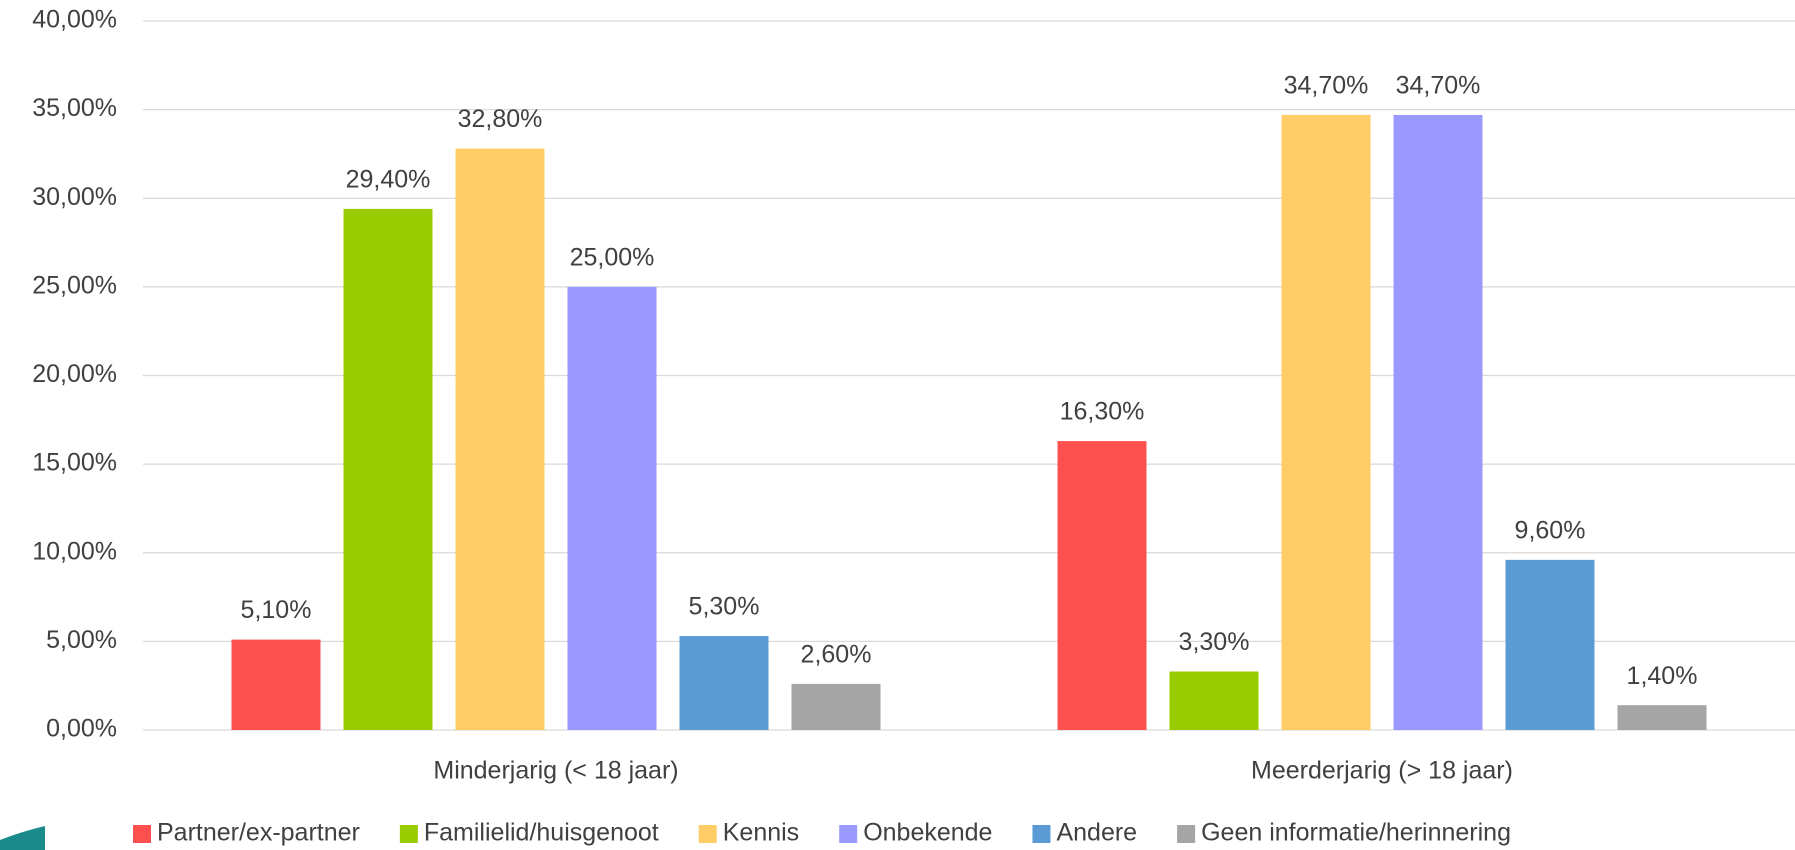 The height and width of the screenshot is (850, 1795). What do you see at coordinates (500, 119) in the screenshot?
I see `data-label: 32,80%` at bounding box center [500, 119].